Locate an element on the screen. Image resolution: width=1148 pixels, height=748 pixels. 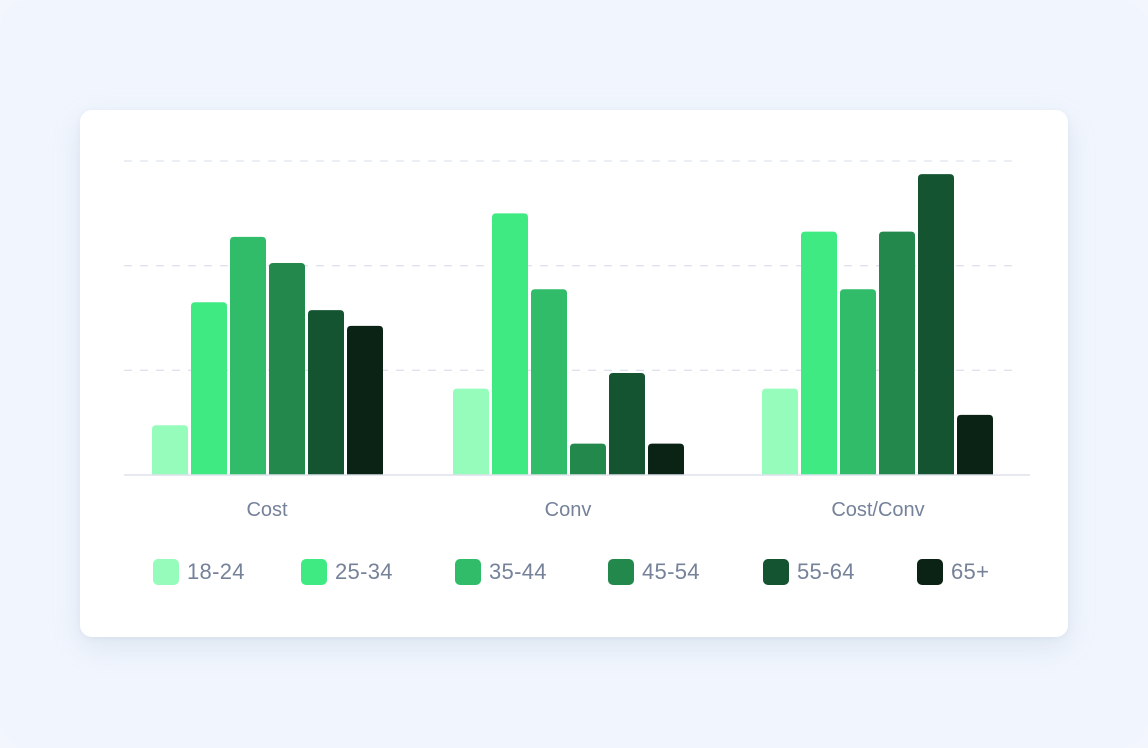
legend-label: 18-24 is located at coordinates (216, 571).